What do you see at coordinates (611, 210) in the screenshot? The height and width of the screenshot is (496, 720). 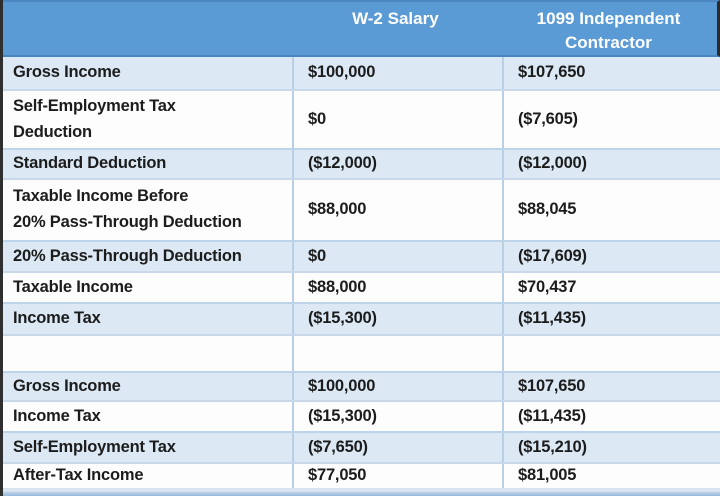 I see `contractor-value: $88,045` at bounding box center [611, 210].